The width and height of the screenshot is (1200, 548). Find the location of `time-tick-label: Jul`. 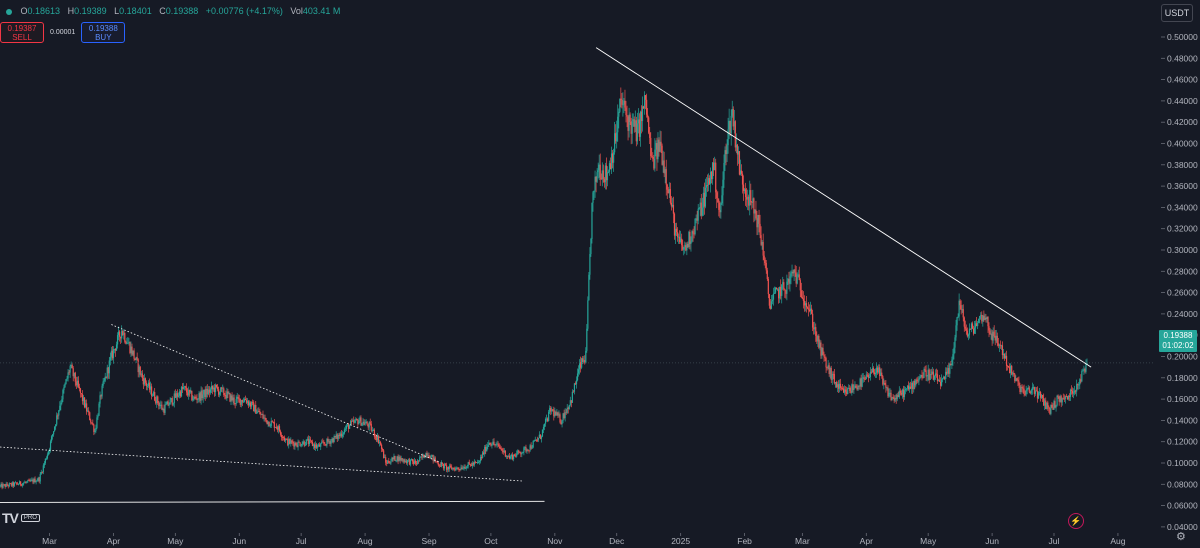

time-tick-label: Jul is located at coordinates (301, 541).